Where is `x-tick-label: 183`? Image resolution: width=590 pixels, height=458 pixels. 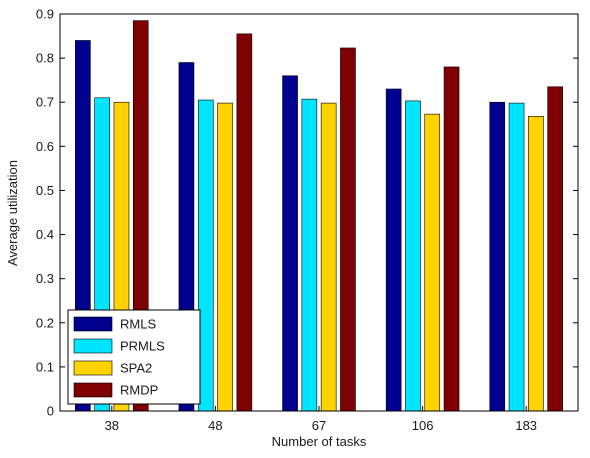 x-tick-label: 183 is located at coordinates (526, 425).